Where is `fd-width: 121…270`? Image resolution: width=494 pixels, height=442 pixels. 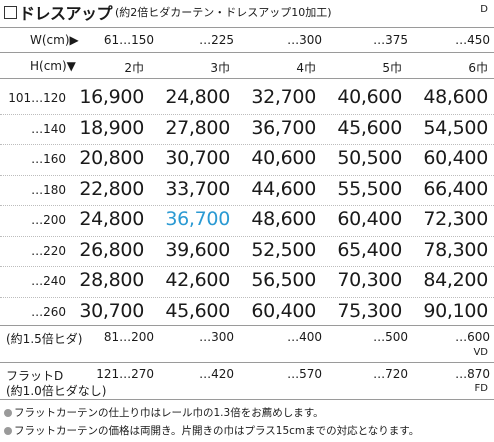 fd-width: 121…270 is located at coordinates (125, 374).